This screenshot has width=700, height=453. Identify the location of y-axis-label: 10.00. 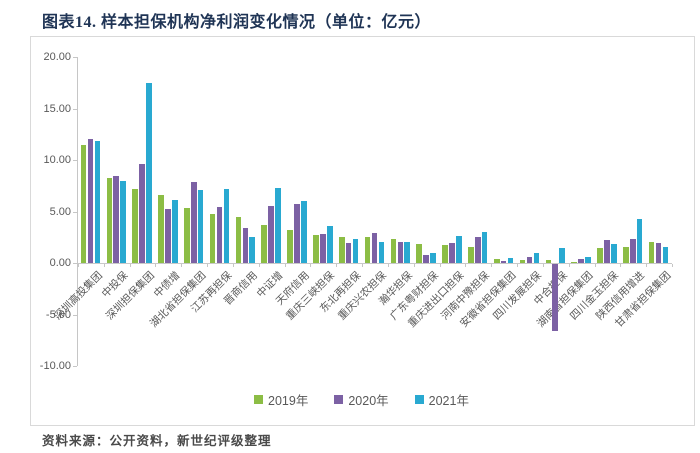
(57, 160).